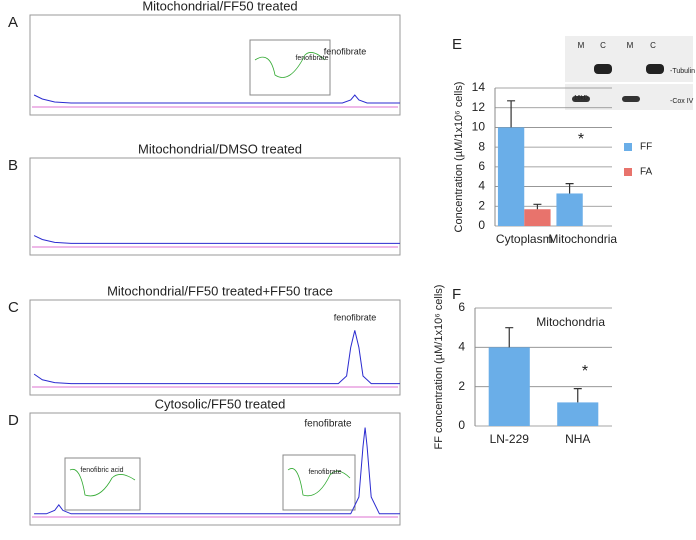  Describe the element at coordinates (219, 6) in the screenshot. I see `panel-title: Mitochondrial/FF50 treated` at that location.